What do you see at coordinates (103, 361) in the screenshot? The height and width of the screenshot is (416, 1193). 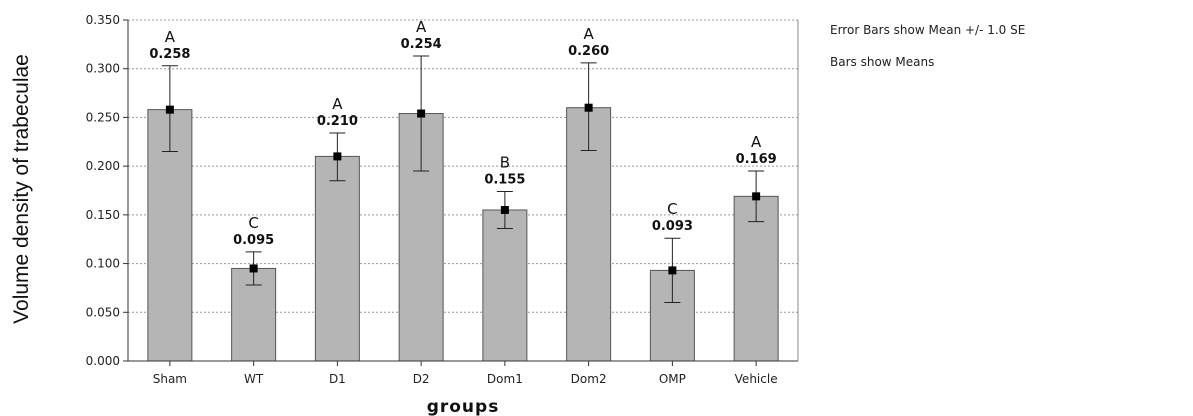 I see `y-tick-label: 0.000` at bounding box center [103, 361].